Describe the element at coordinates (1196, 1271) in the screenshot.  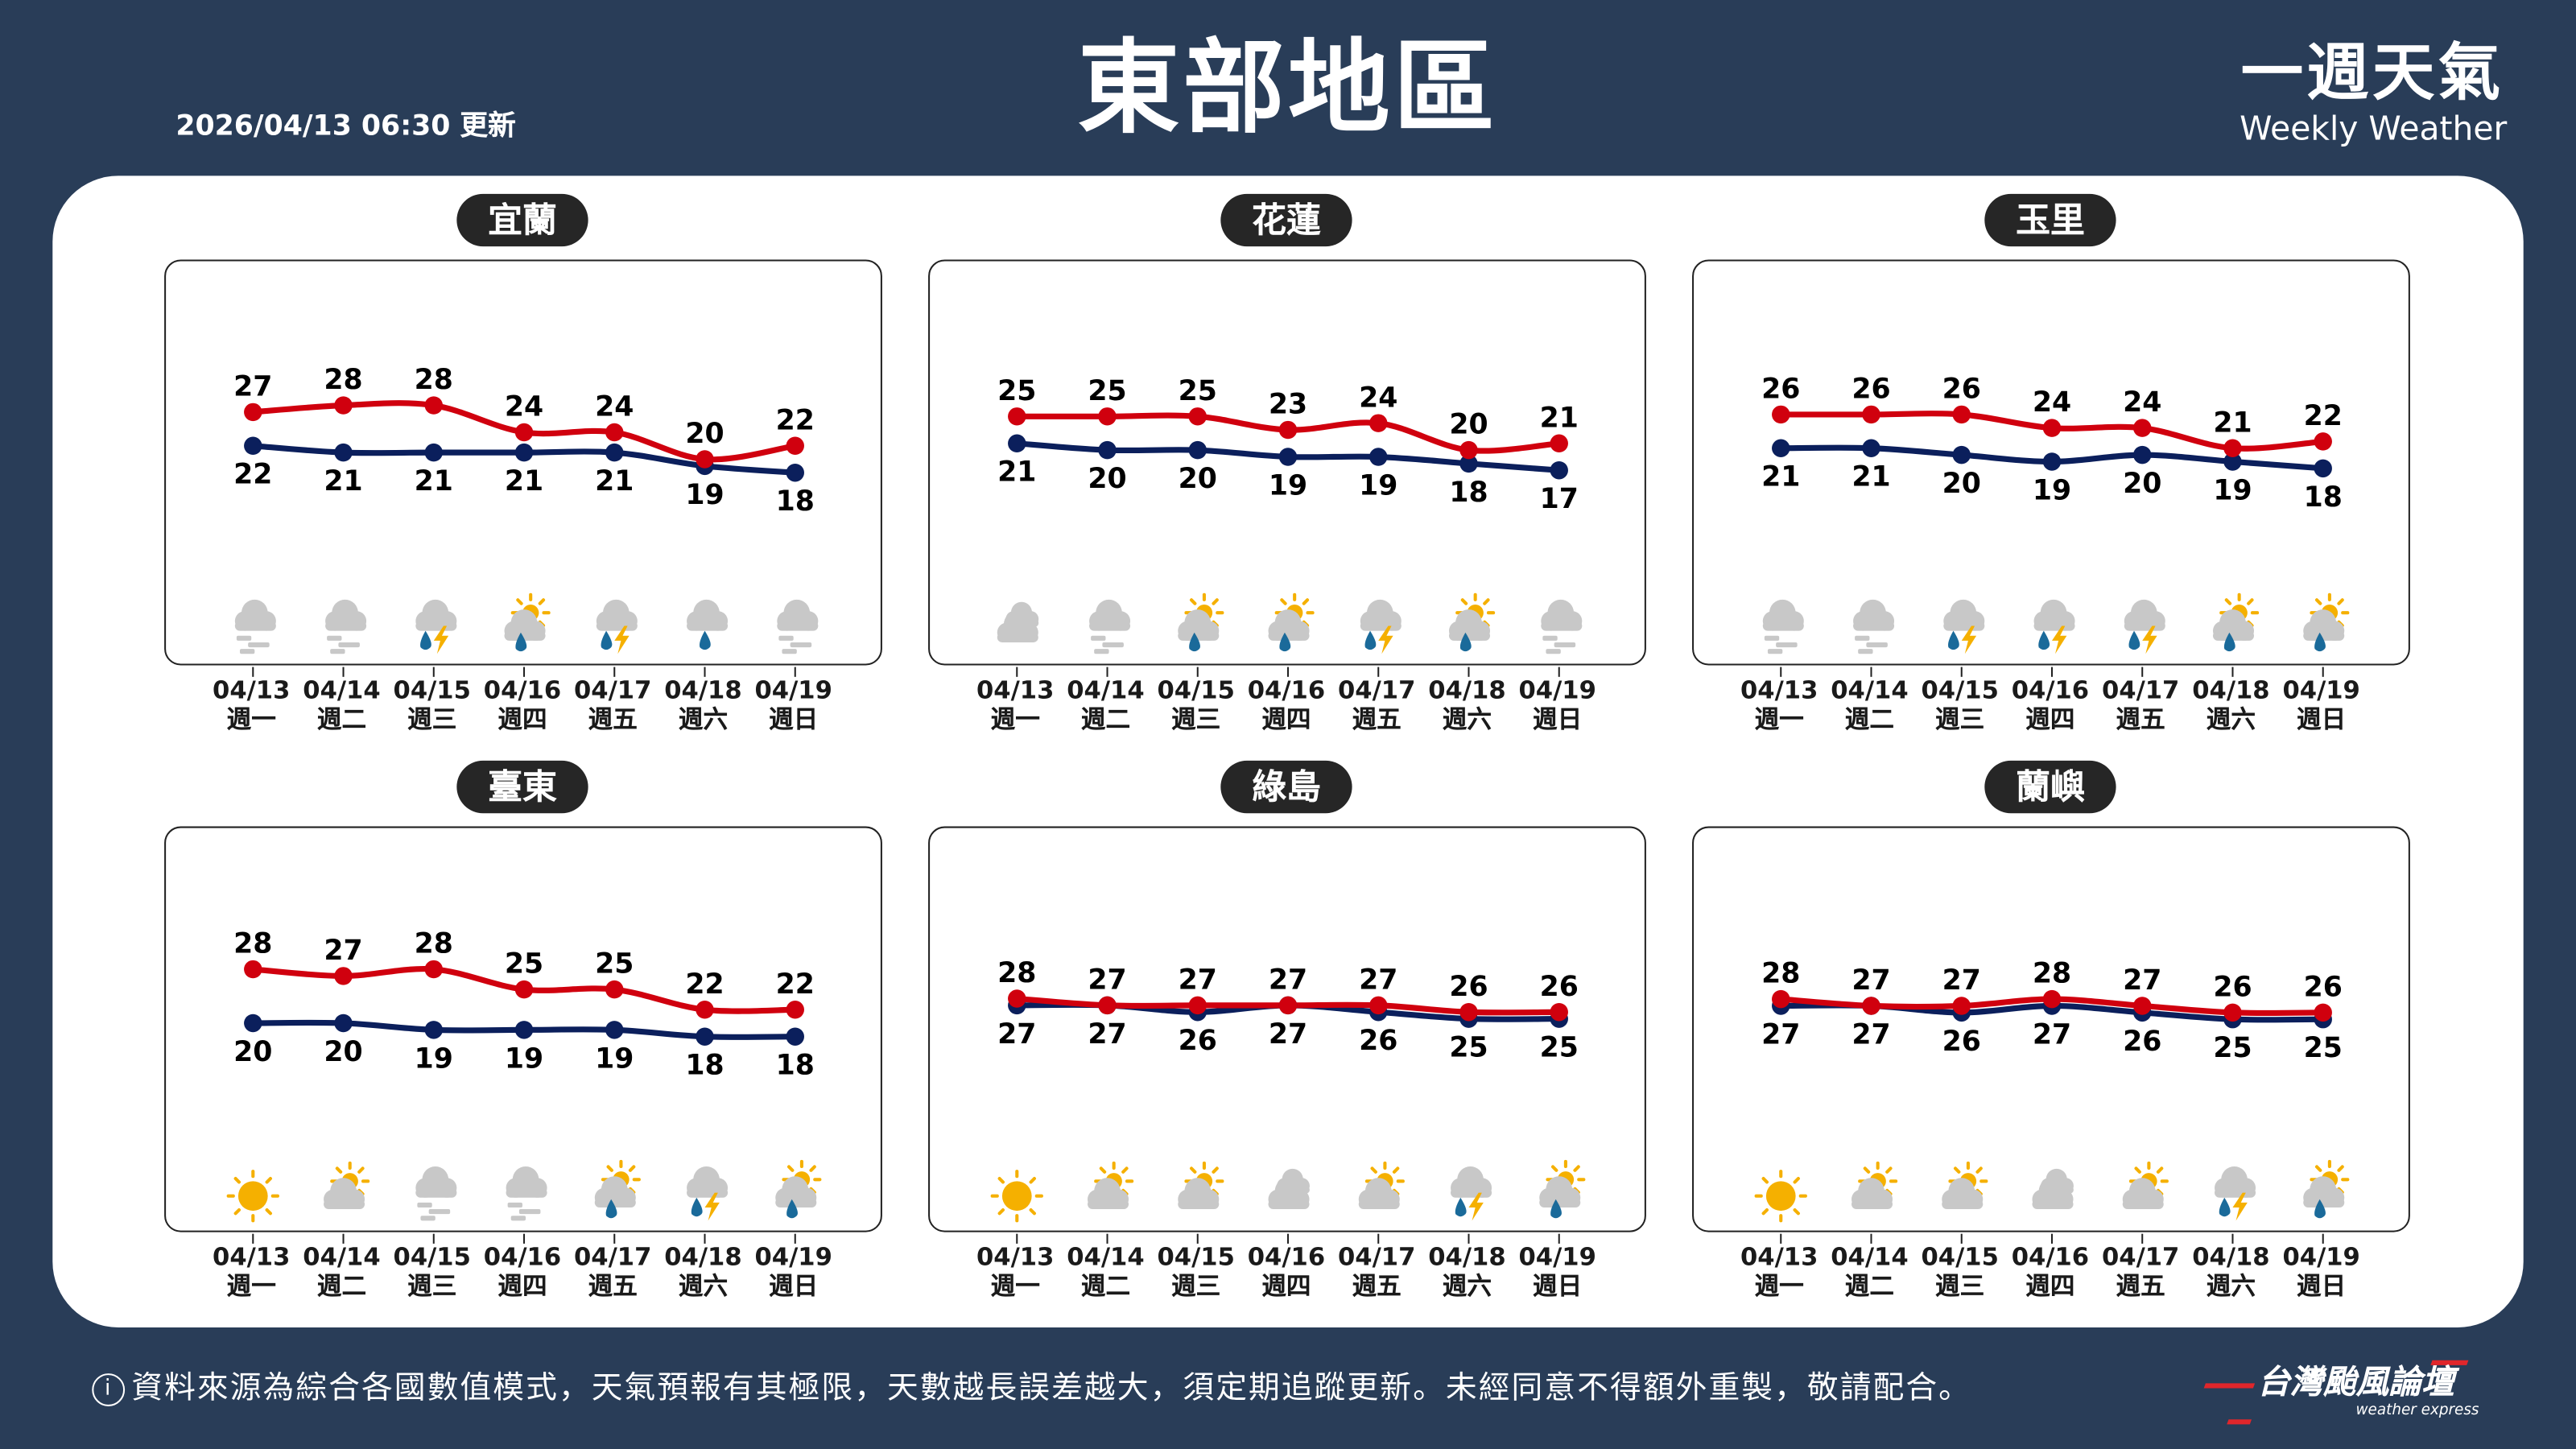
I see `date-label: 04/15 週三` at that location.